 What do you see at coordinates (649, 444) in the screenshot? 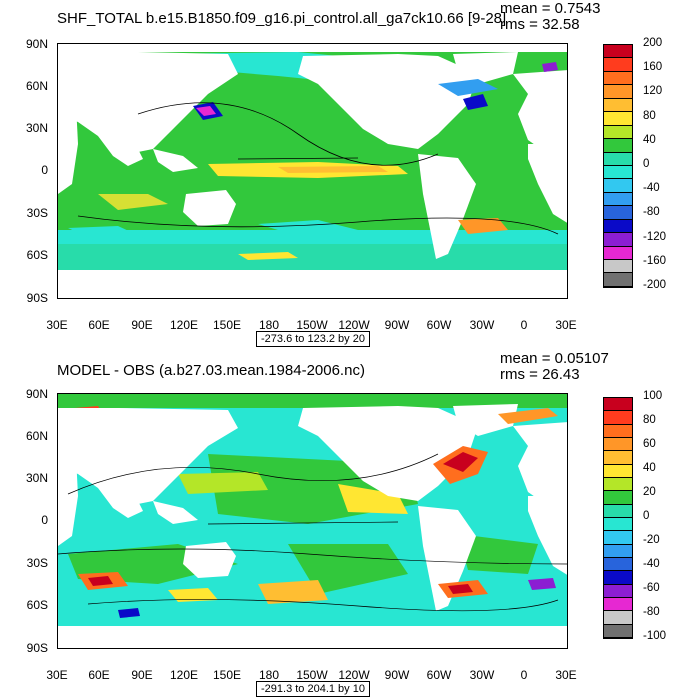
I see `colorbar-label: 60` at bounding box center [649, 444].